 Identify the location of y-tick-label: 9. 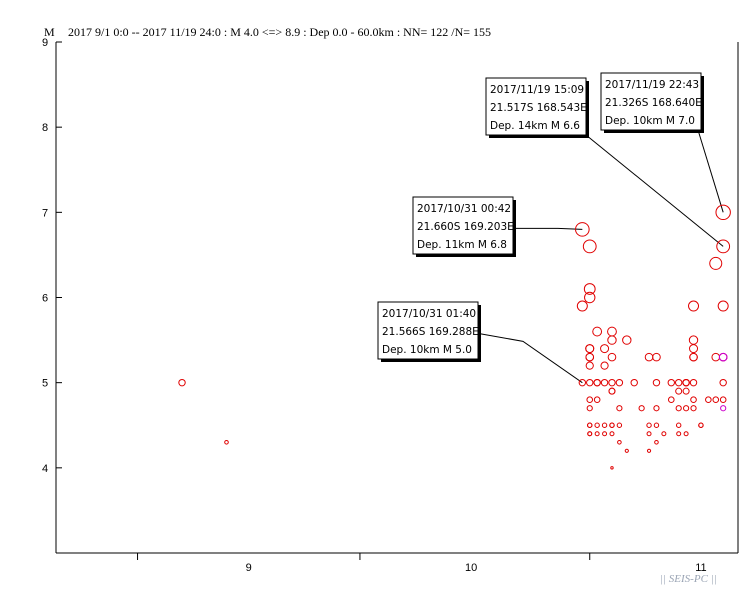
(45, 43).